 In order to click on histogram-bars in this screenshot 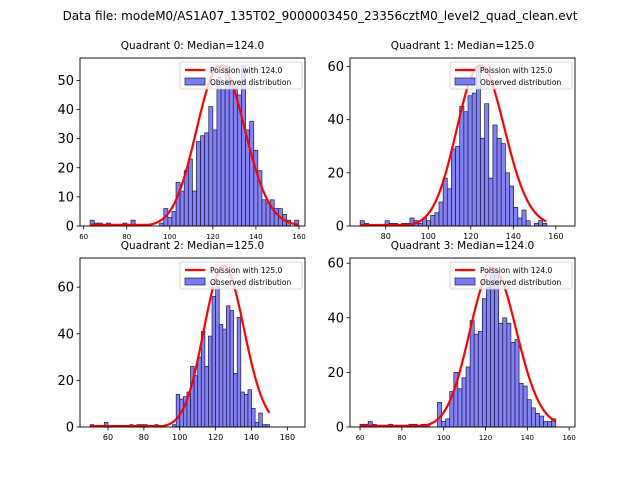, I will do `click(458, 349)`.